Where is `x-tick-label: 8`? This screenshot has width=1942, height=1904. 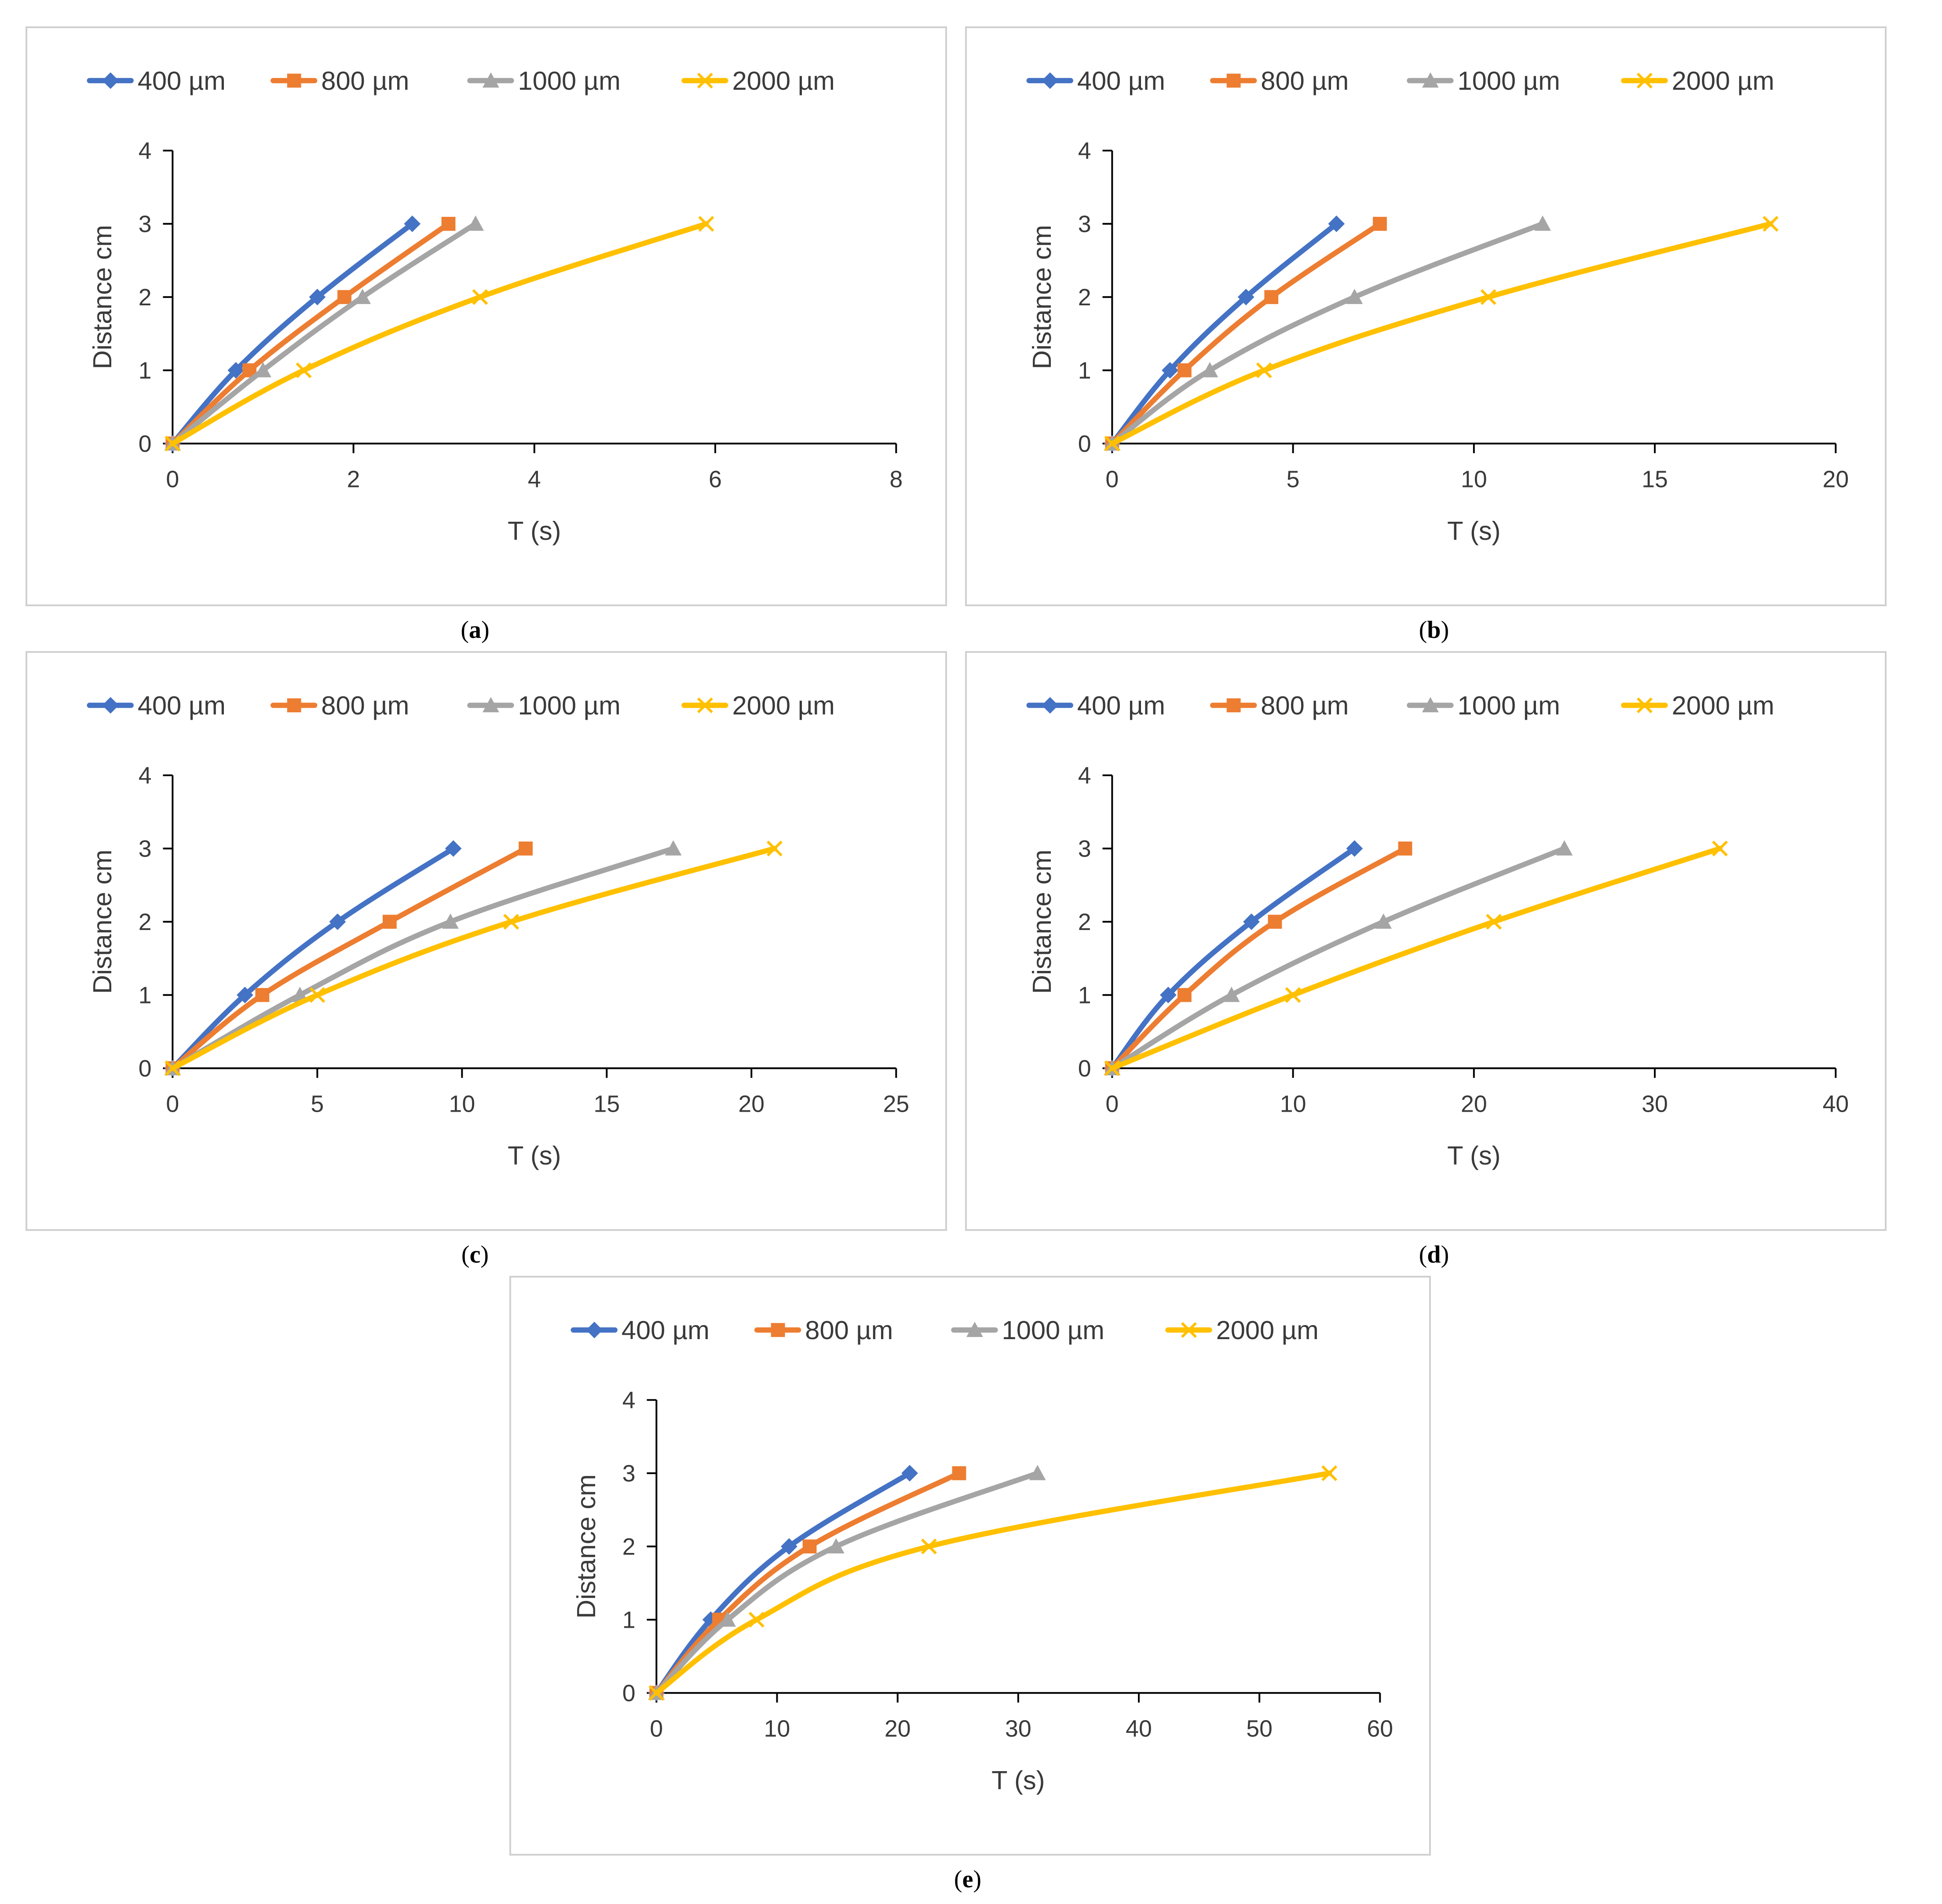 x-tick-label: 8 is located at coordinates (896, 480).